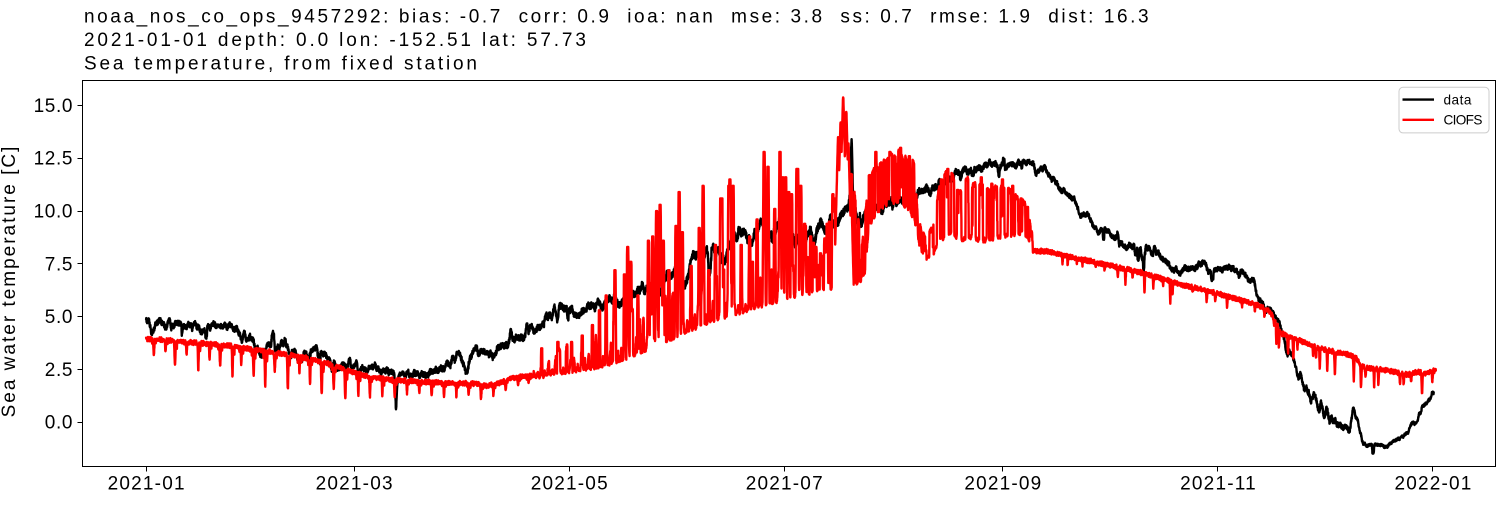 The height and width of the screenshot is (505, 1500). I want to click on svg-text: 5.0, so click(59, 317).